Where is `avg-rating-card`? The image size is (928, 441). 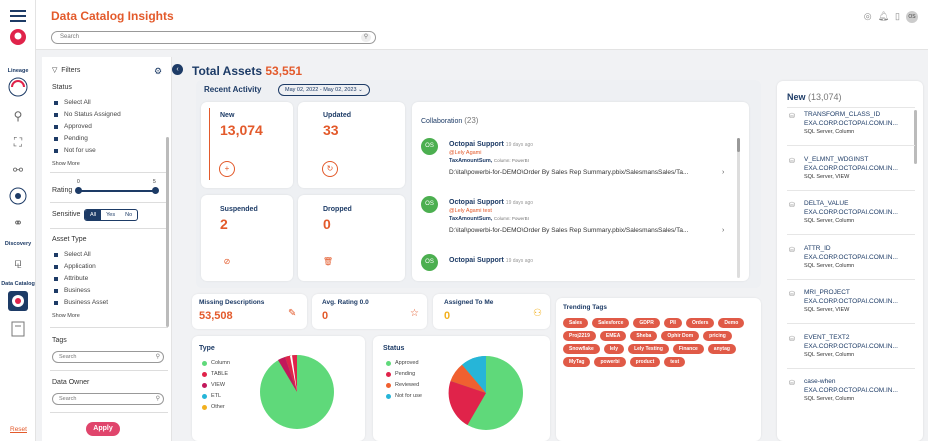 avg-rating-card is located at coordinates (369, 311).